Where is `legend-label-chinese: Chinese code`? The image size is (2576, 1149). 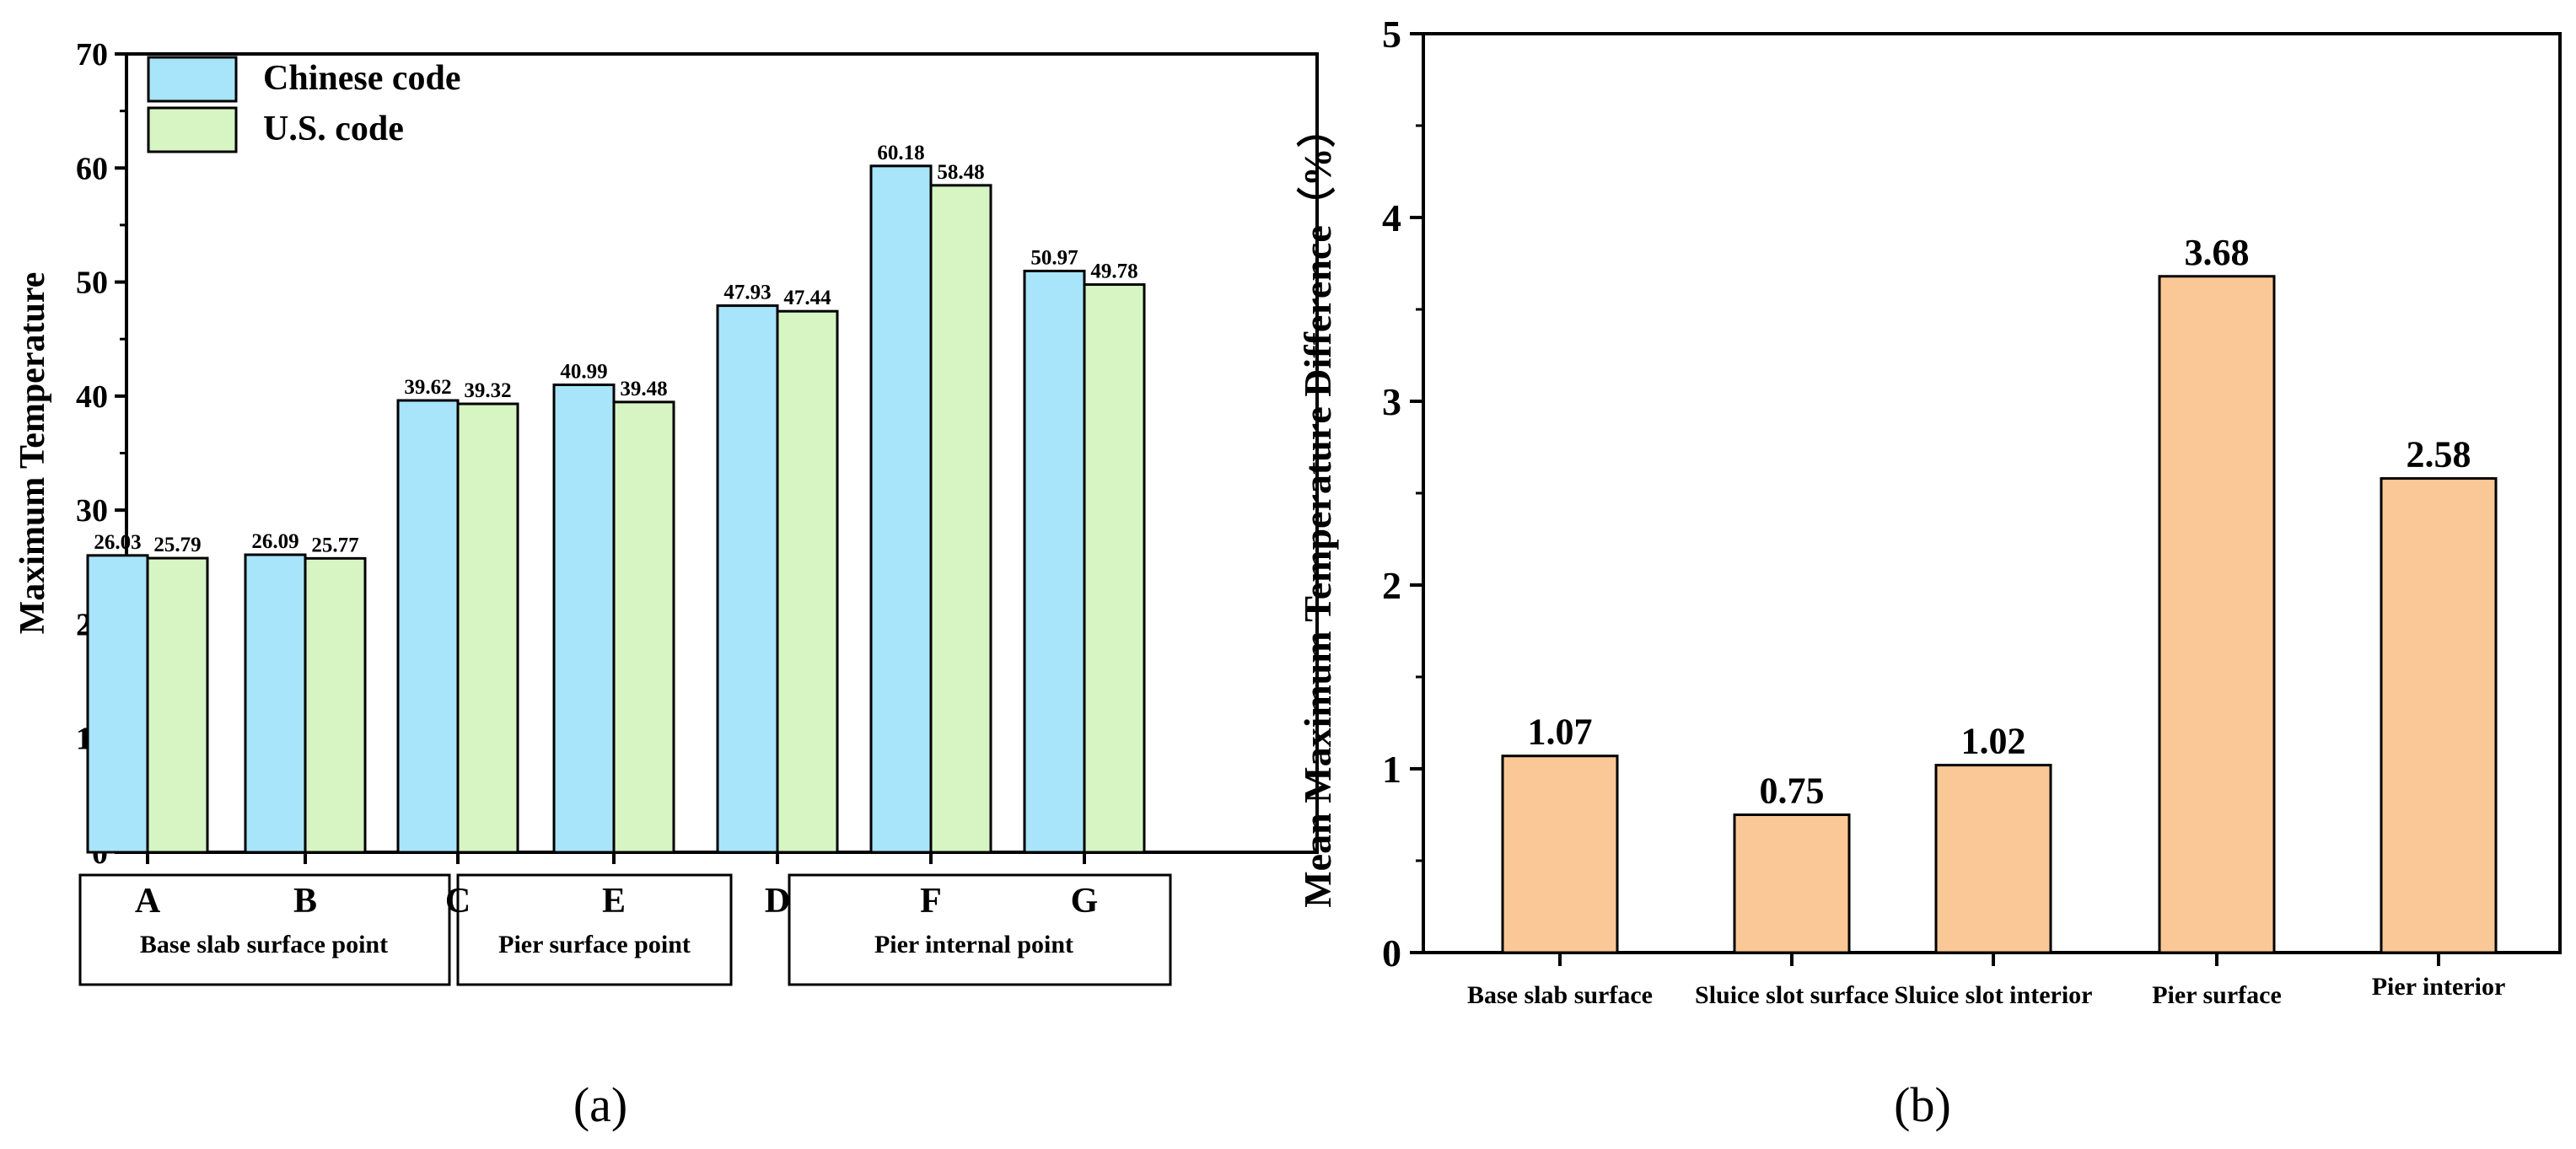 legend-label-chinese: Chinese code is located at coordinates (362, 78).